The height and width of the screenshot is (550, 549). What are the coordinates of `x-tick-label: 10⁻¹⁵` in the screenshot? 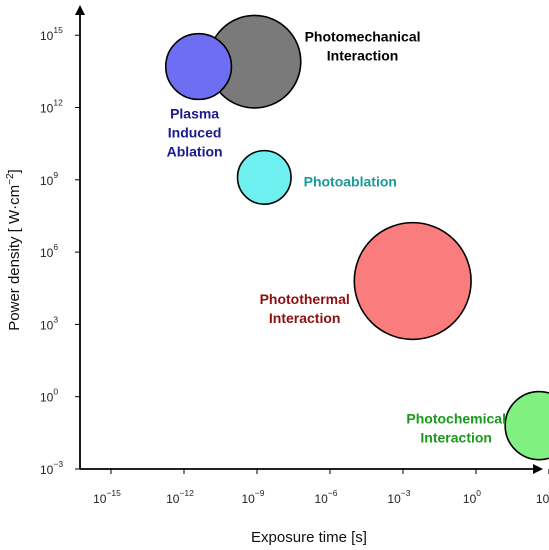 It's located at (107, 497).